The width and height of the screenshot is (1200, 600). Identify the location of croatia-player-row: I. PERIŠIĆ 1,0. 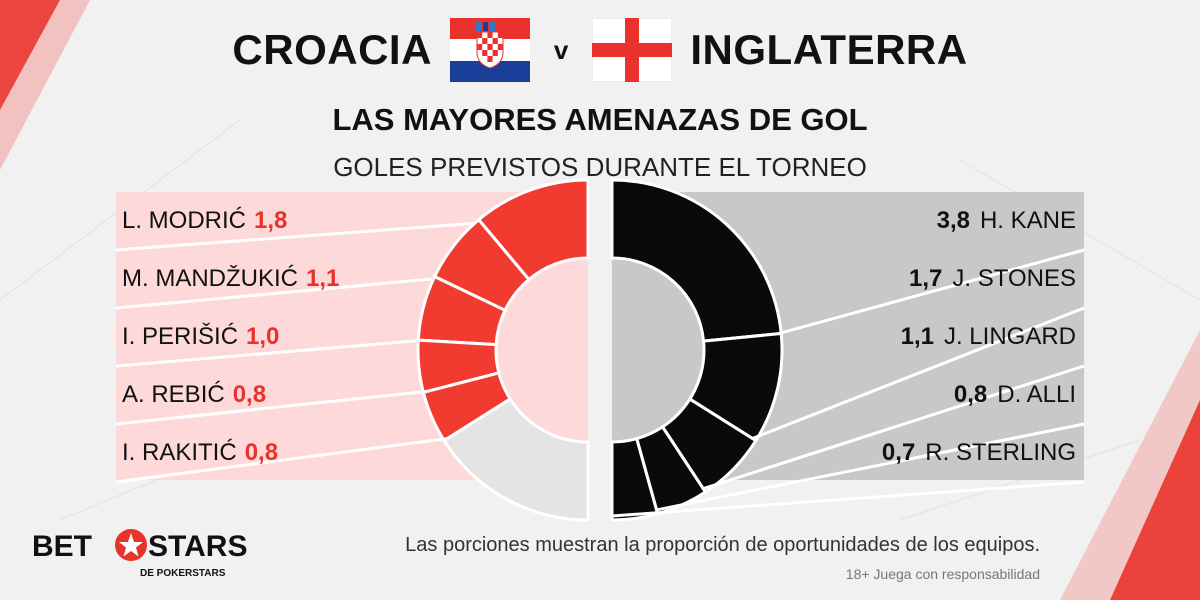
(200, 337).